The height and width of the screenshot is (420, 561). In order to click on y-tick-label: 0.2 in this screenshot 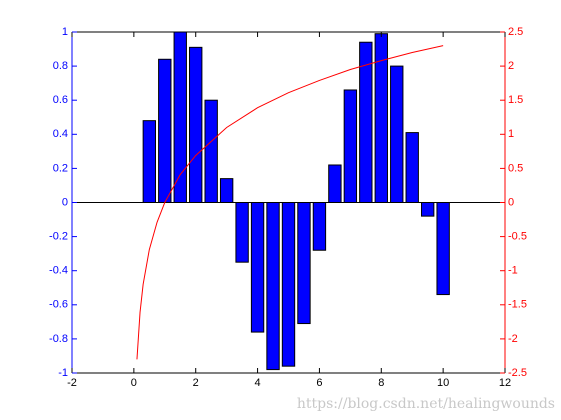, I will do `click(60, 168)`.